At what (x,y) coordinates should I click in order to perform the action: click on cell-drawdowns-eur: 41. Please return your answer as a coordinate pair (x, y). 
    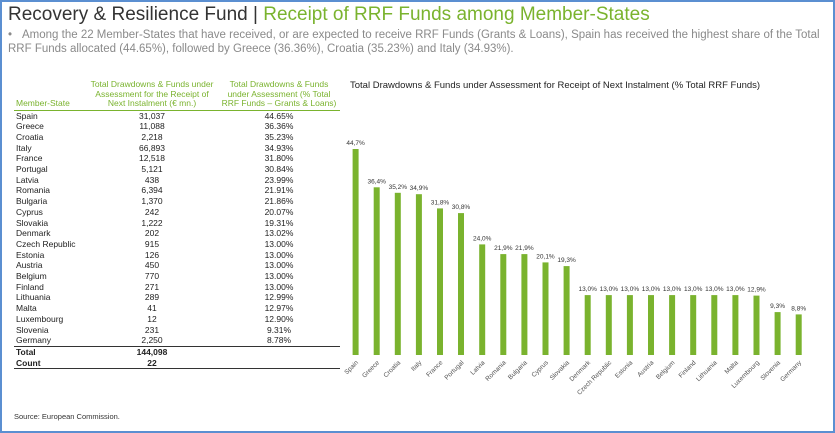
    Looking at the image, I should click on (152, 308).